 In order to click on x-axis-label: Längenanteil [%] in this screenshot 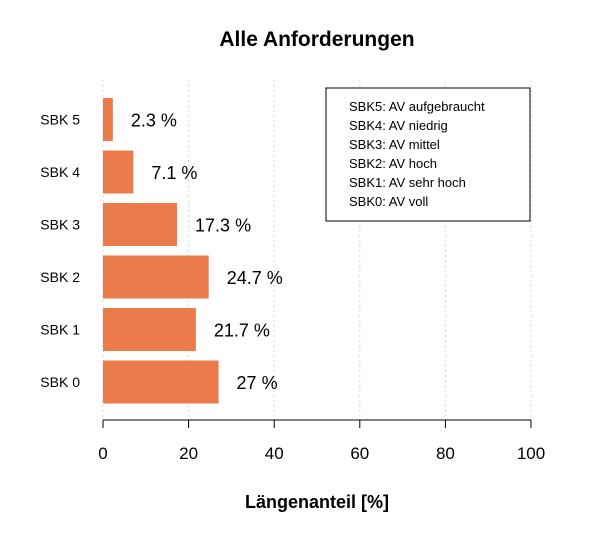, I will do `click(316, 502)`.